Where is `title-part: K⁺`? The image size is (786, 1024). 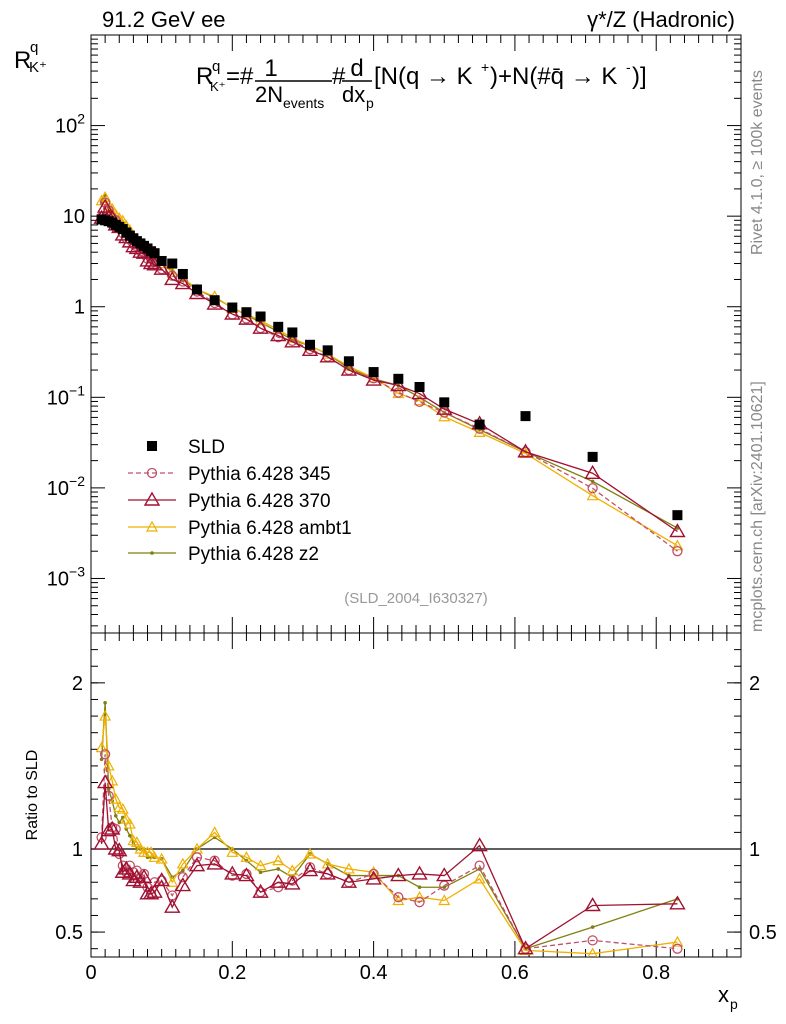
title-part: K⁺ is located at coordinates (218, 86).